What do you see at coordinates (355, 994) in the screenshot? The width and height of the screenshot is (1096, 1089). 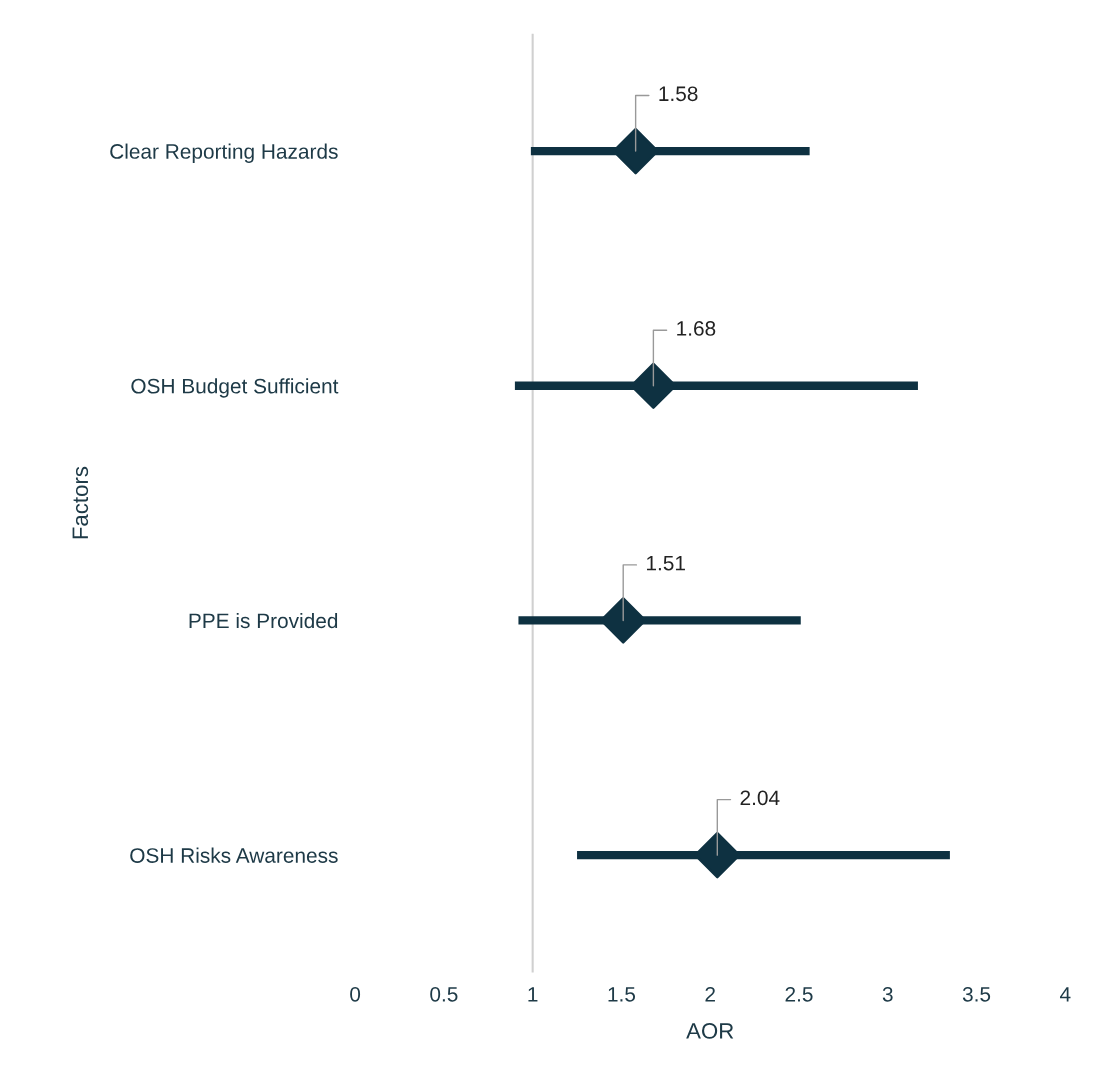 I see `x-tick-label: 0` at bounding box center [355, 994].